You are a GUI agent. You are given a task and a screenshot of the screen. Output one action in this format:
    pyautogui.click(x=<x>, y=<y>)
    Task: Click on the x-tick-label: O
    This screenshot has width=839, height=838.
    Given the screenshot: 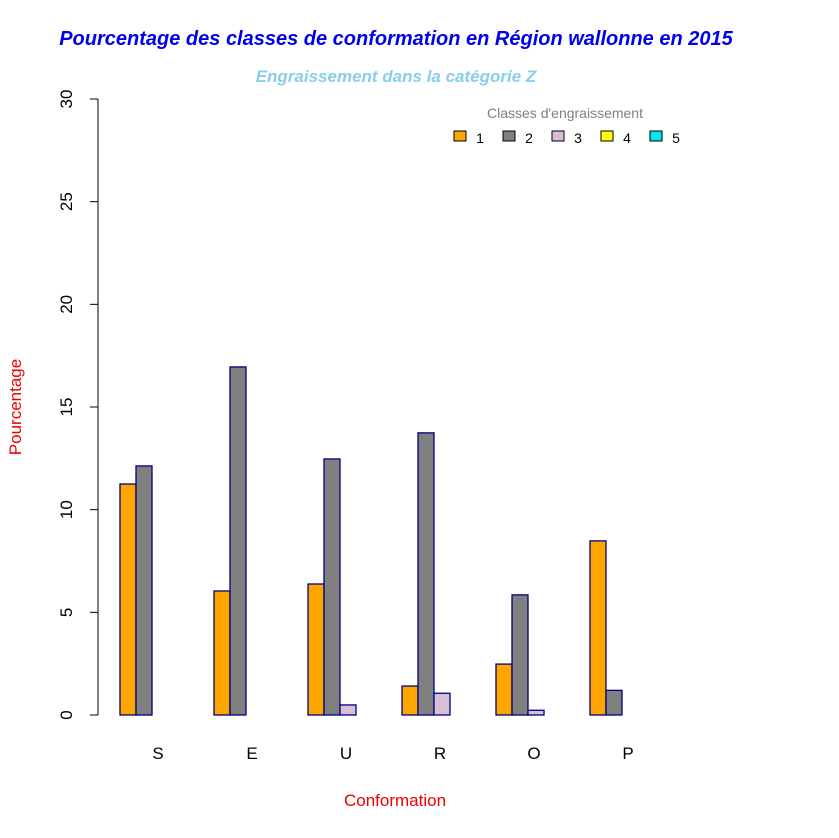 What is the action you would take?
    pyautogui.click(x=533, y=753)
    